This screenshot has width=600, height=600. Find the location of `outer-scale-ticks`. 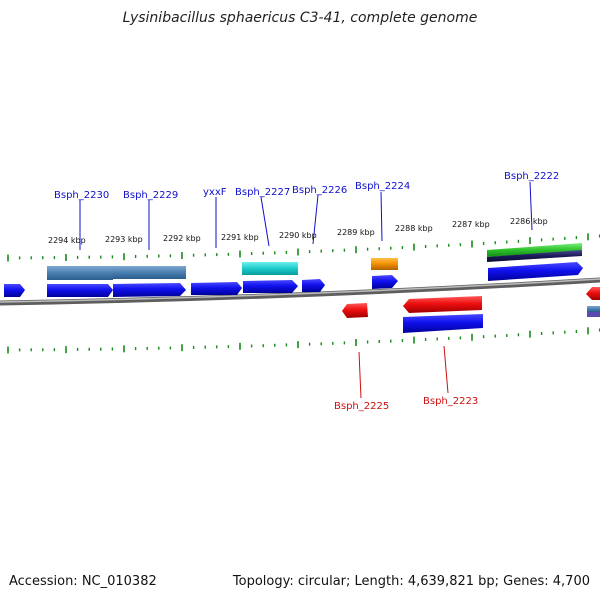

outer-scale-ticks is located at coordinates (303, 247).